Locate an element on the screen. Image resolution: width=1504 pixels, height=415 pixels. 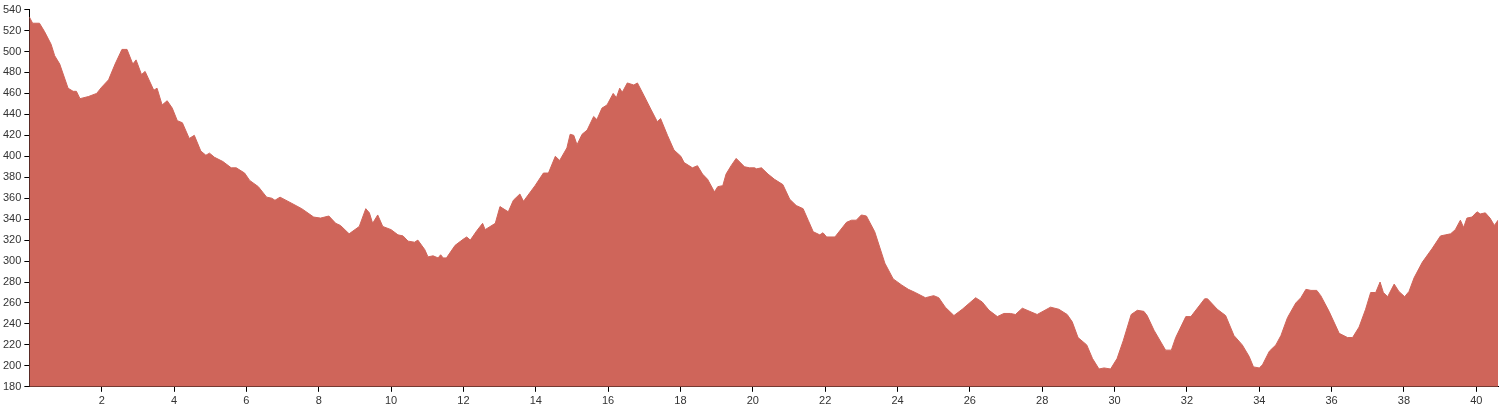
x-tick-label: 4 is located at coordinates (174, 400).